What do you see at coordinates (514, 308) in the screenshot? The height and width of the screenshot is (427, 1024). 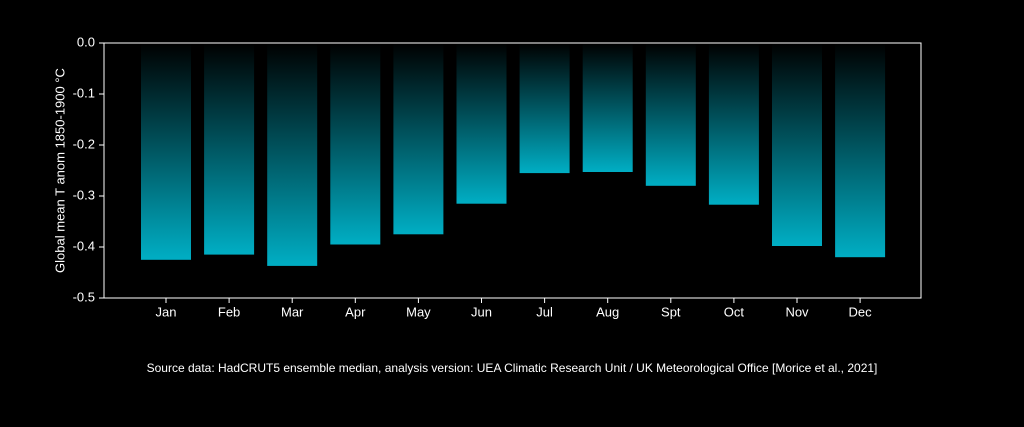 I see `x-axis-ticks: Jan Feb Mar Apr May Jun Jul Aug Spt Oct Nov Dec` at bounding box center [514, 308].